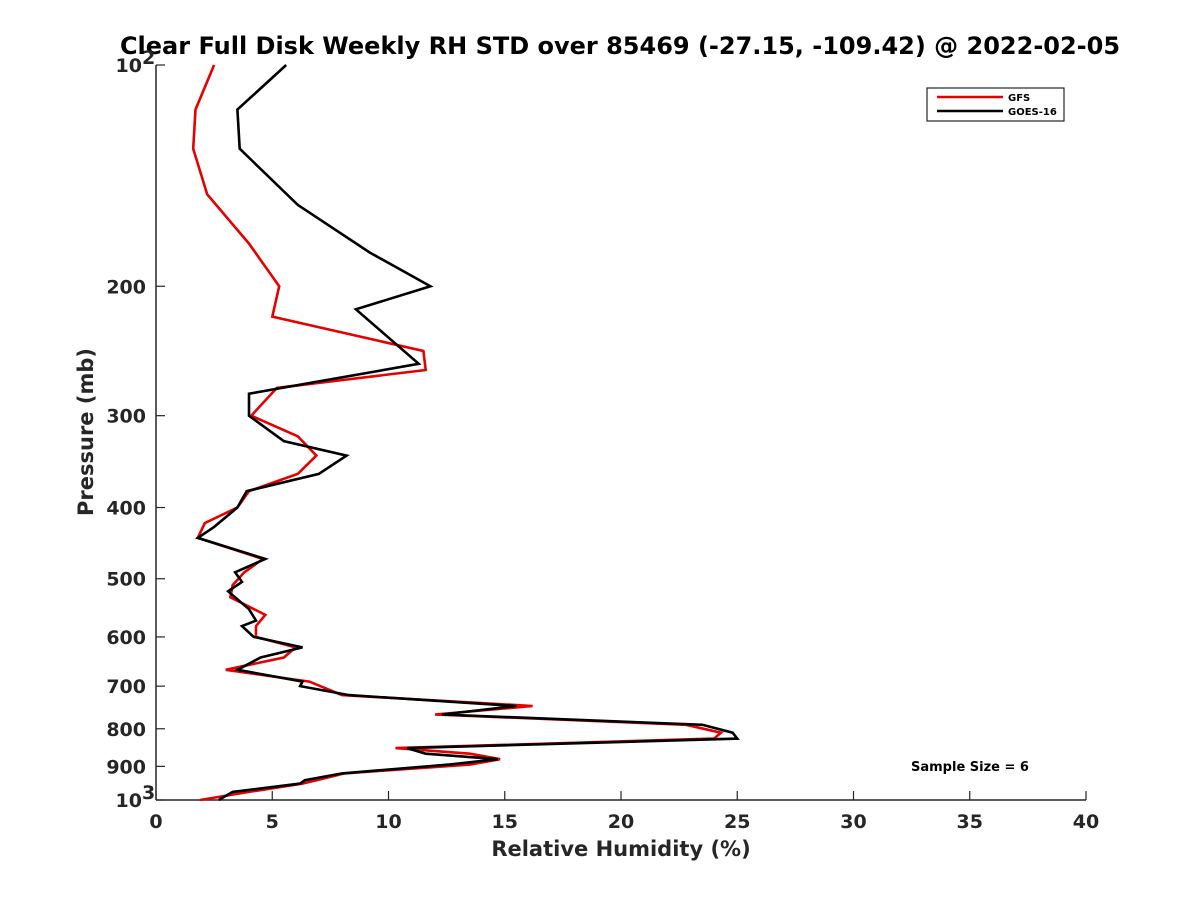 The height and width of the screenshot is (900, 1200). I want to click on x-tick-label: 30, so click(853, 822).